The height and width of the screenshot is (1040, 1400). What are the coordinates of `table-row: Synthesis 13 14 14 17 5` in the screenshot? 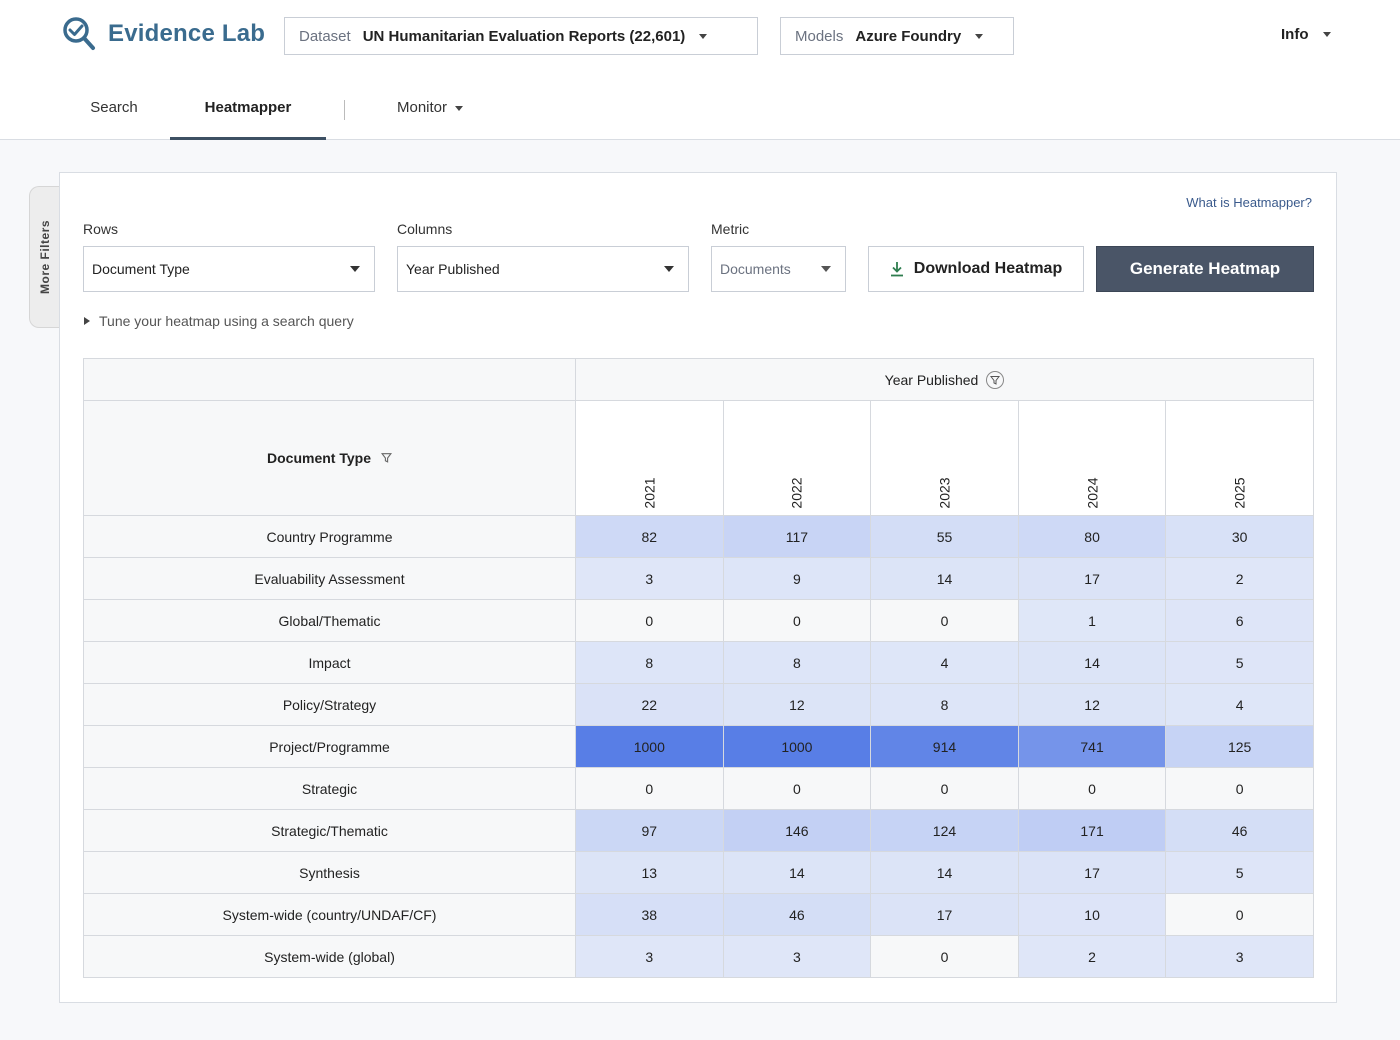 It's located at (698, 872).